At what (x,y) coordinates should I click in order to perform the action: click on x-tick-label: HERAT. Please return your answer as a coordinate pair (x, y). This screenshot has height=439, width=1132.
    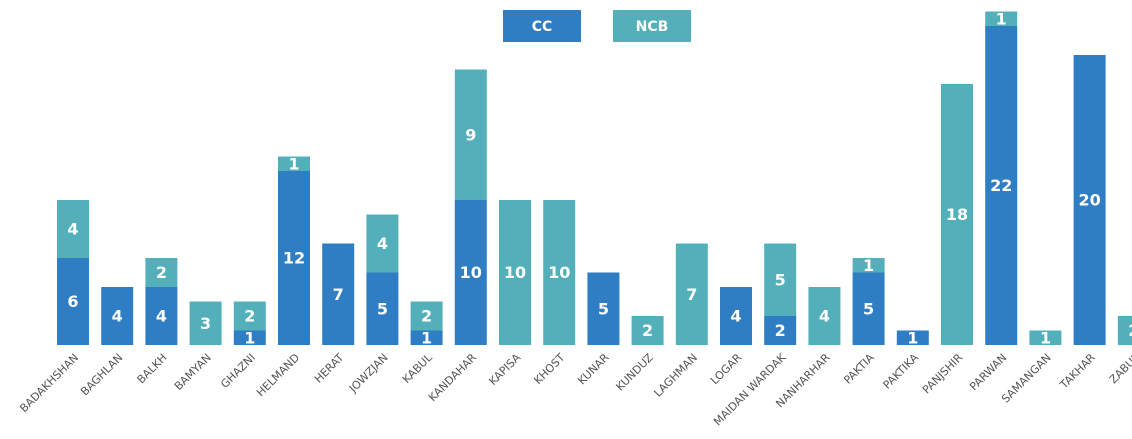
    Looking at the image, I should click on (329, 368).